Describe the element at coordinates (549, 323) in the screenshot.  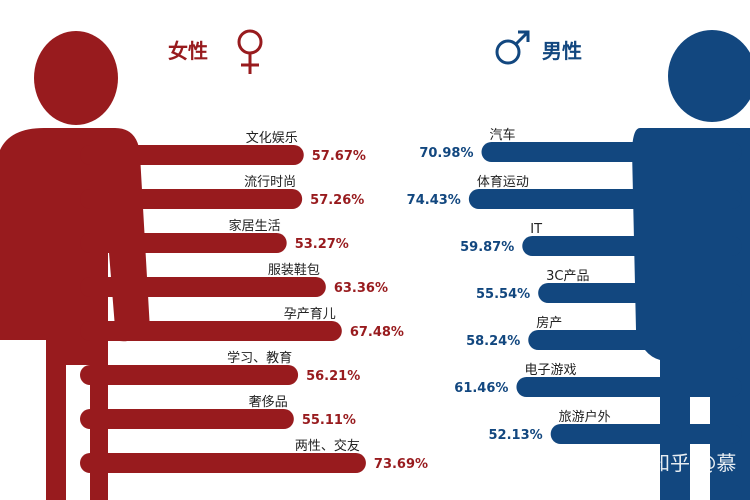
I see `male-category-label: 房产` at that location.